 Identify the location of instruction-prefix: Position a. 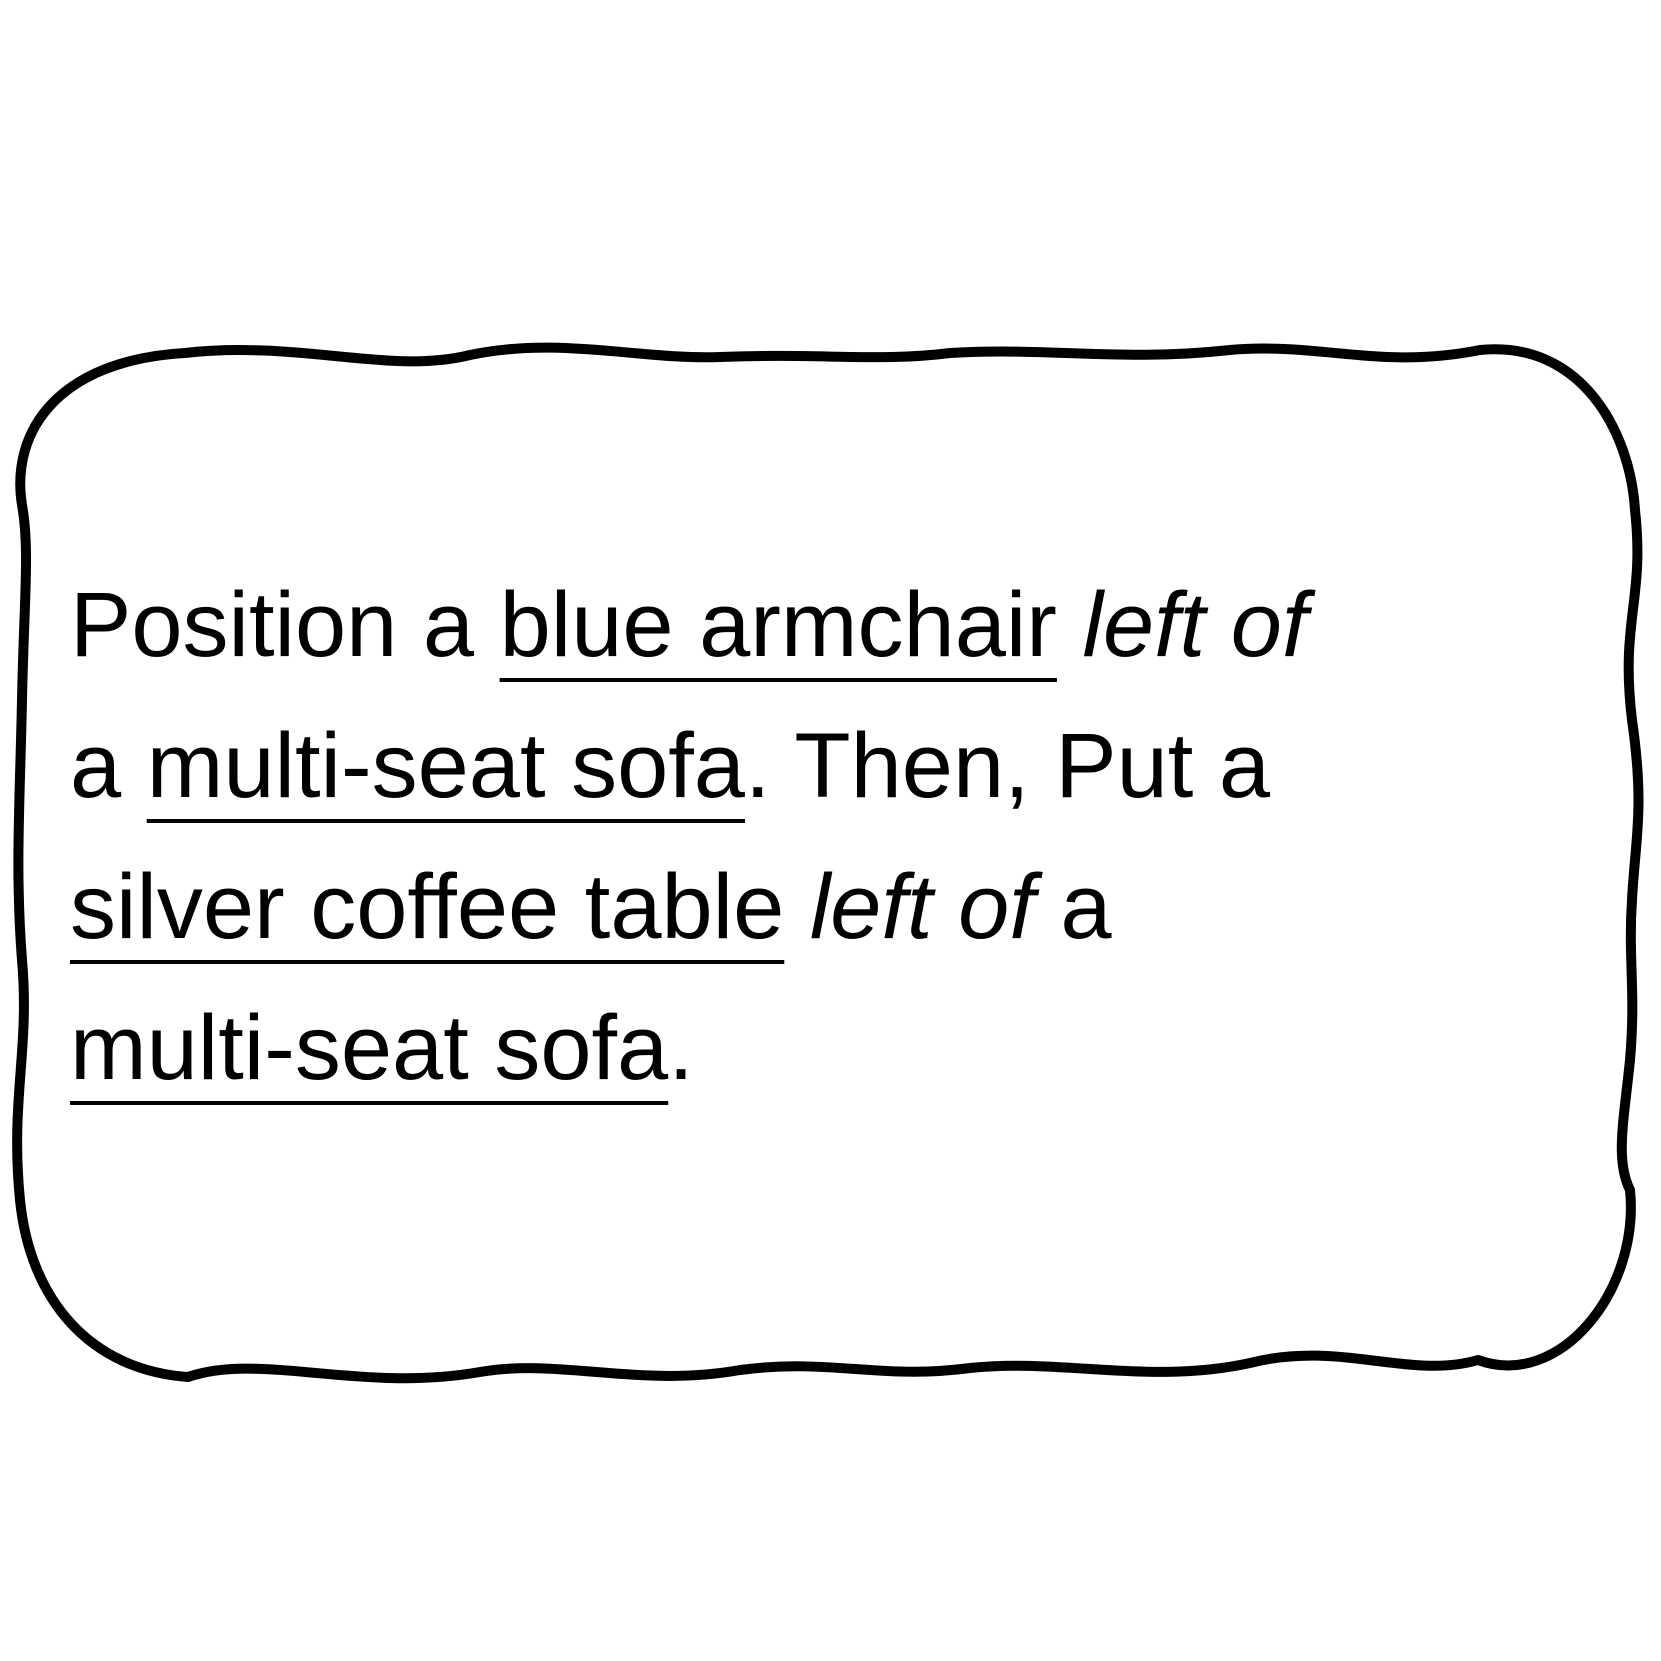
(285, 625).